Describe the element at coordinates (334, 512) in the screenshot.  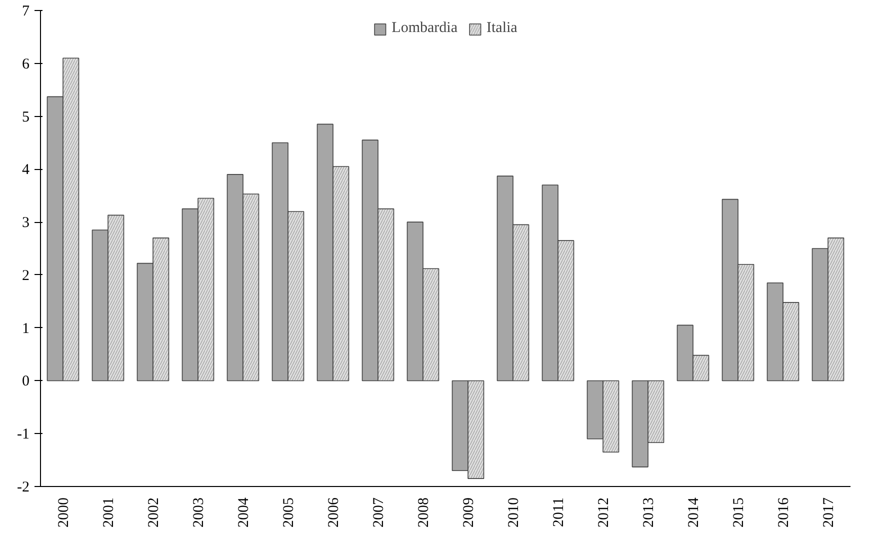
I see `x-tick-label: 2006` at that location.